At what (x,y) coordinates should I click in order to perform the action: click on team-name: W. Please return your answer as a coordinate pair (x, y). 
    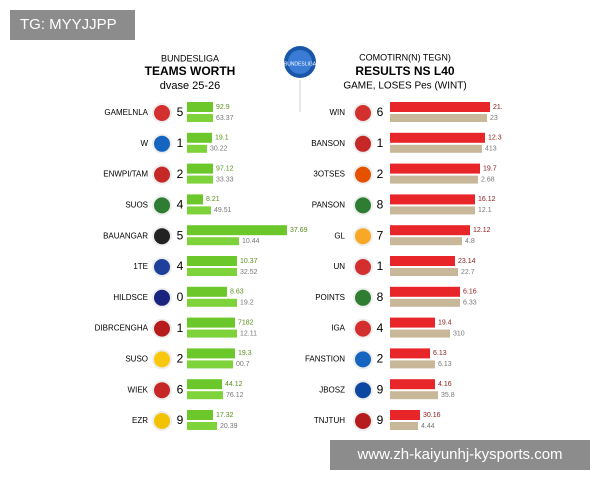
    Looking at the image, I should click on (144, 143).